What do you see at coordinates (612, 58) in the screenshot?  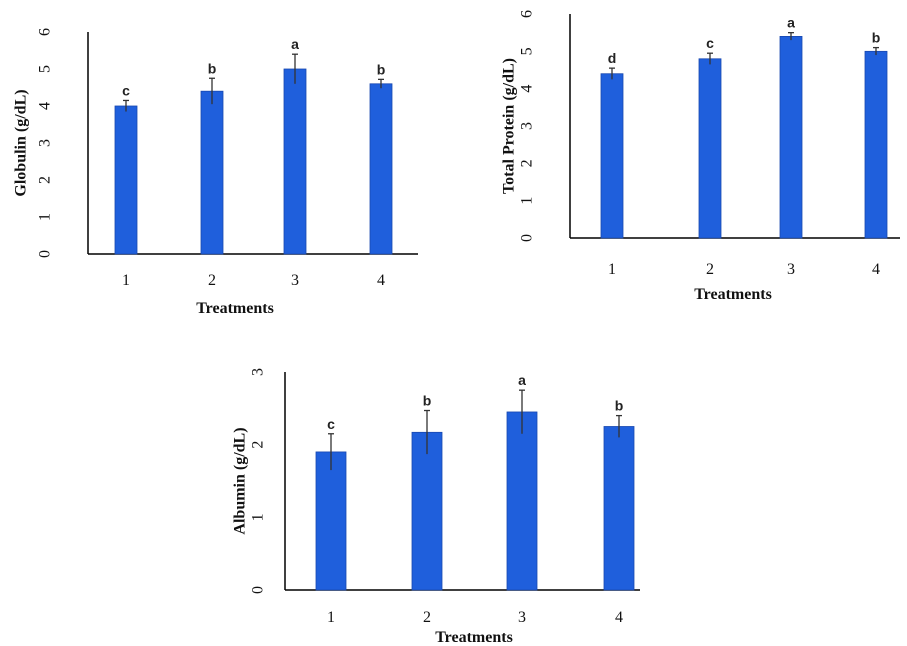 I see `significance-letter: d` at bounding box center [612, 58].